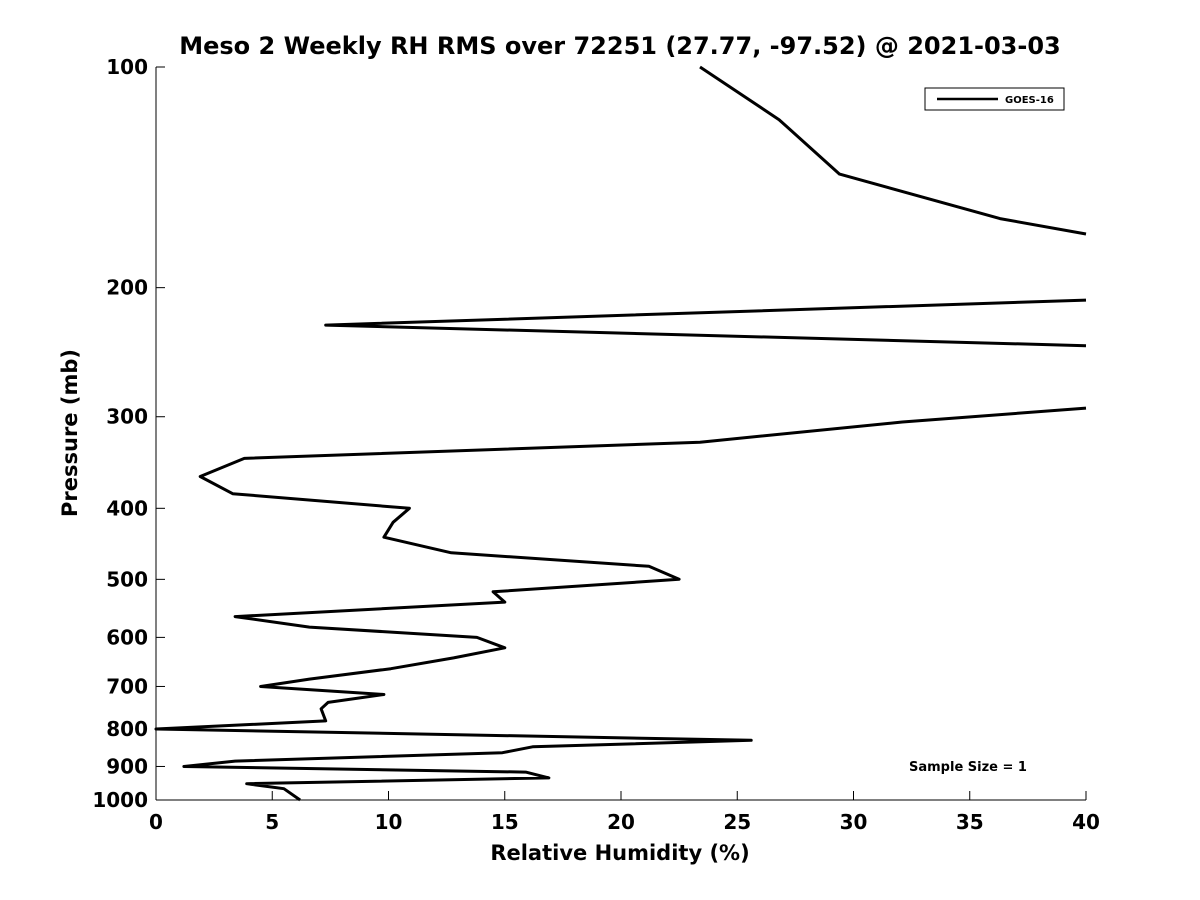 This screenshot has width=1200, height=900. What do you see at coordinates (737, 822) in the screenshot?
I see `x-tick-label: 25` at bounding box center [737, 822].